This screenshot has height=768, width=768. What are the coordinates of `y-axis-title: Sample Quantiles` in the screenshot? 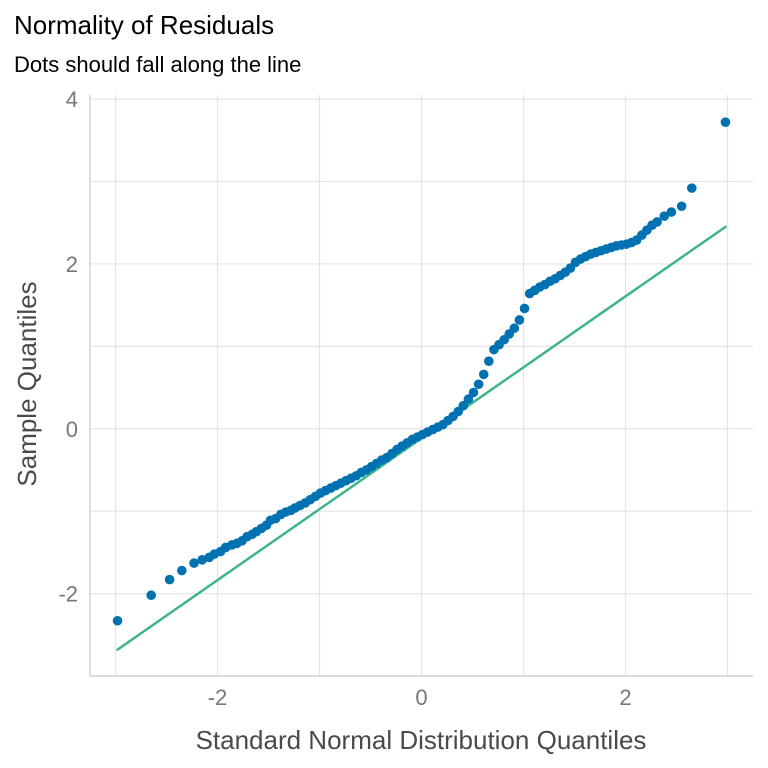 It's located at (27, 383).